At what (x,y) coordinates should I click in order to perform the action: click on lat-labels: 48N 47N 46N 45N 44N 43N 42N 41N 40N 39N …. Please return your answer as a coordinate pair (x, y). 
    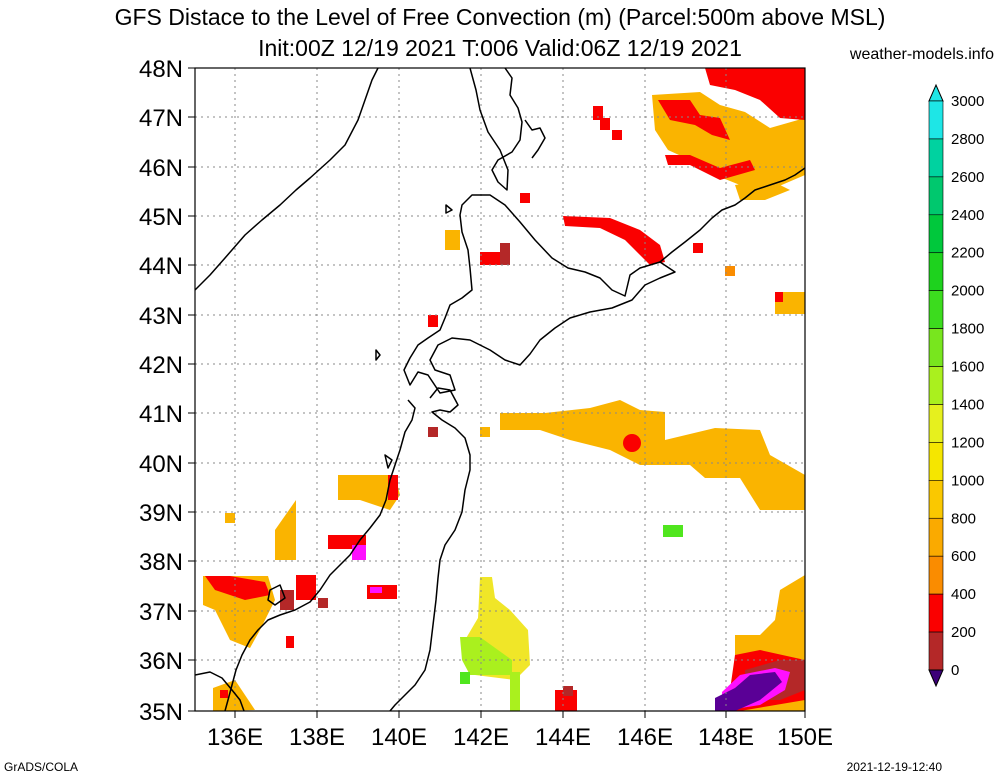
    Looking at the image, I should click on (161, 391).